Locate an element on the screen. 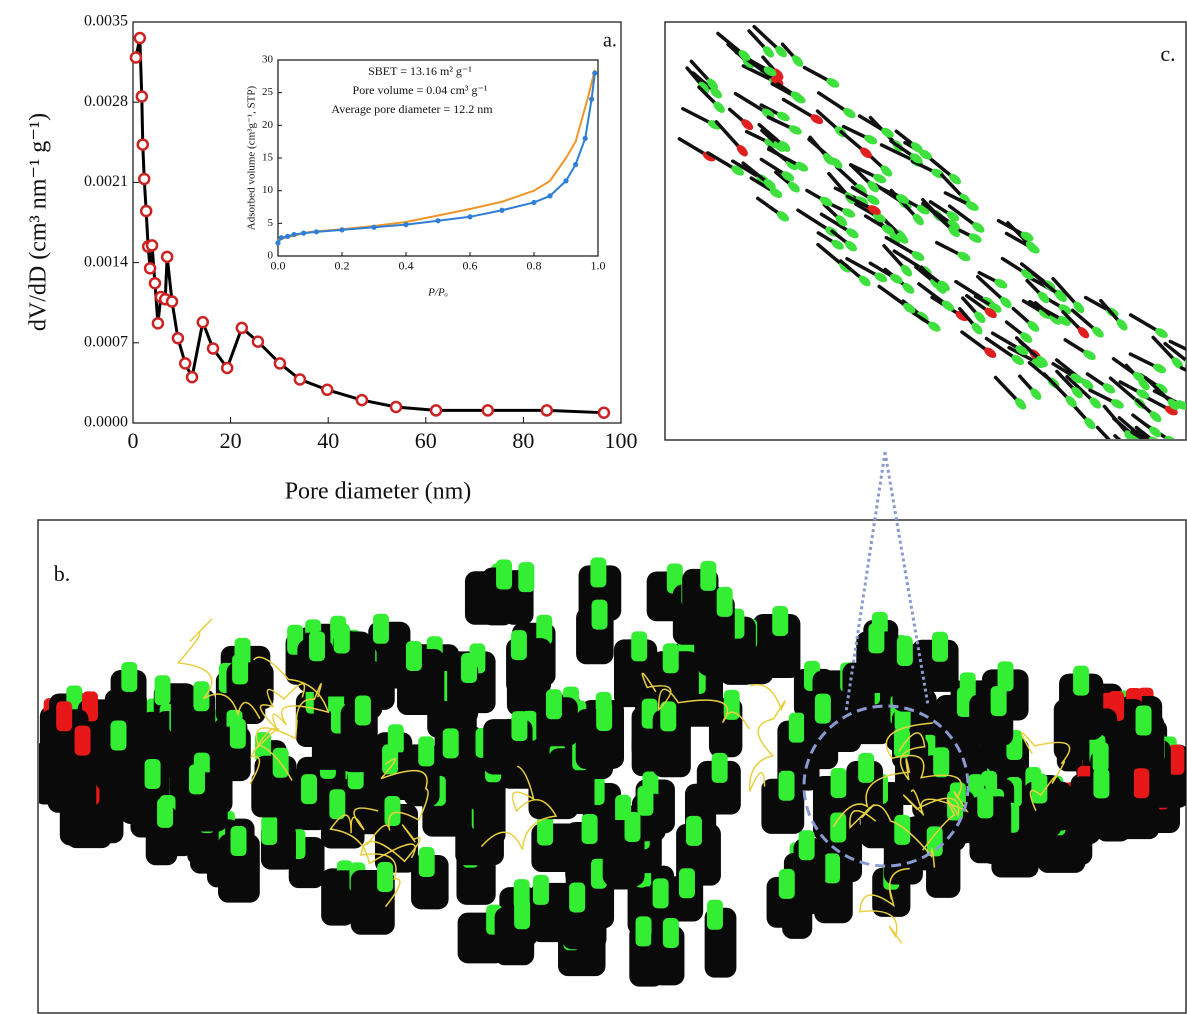 The height and width of the screenshot is (1014, 1187). y-tick-label: 0.0021 is located at coordinates (106, 181).